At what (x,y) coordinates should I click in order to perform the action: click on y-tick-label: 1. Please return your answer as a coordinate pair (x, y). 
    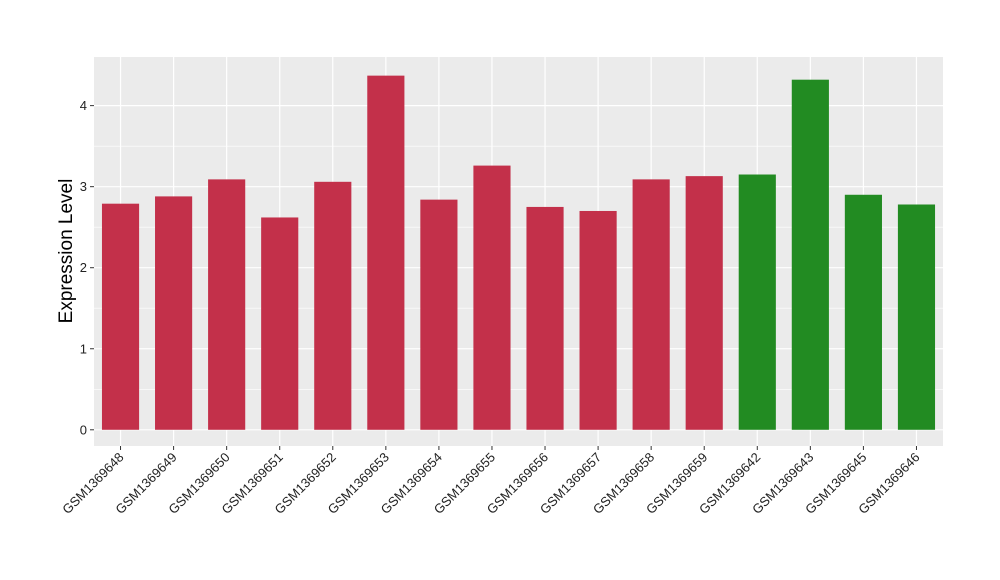
    Looking at the image, I should click on (83, 348).